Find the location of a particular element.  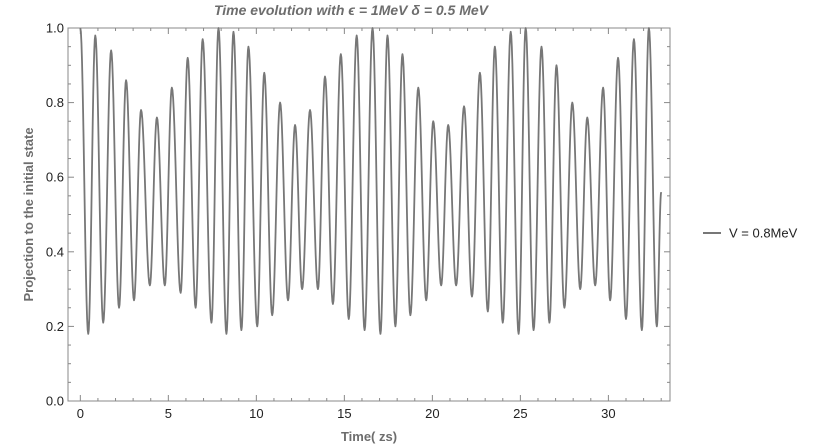

y-tick-label: 0.8 is located at coordinates (55, 102).